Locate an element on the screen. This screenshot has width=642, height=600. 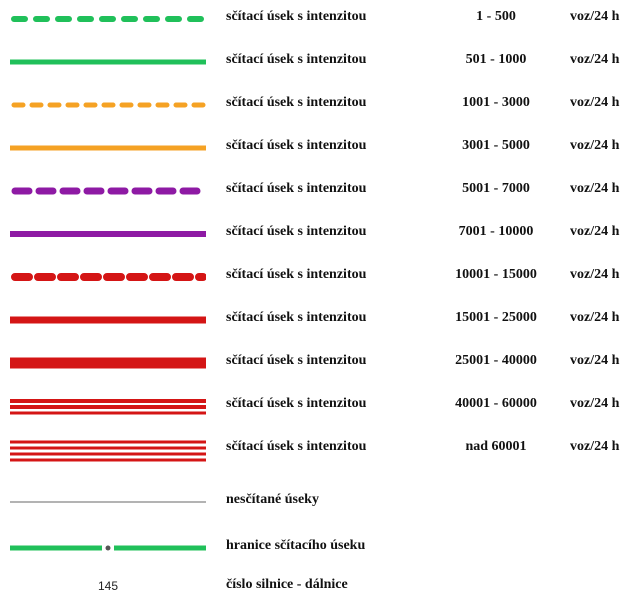
intensity-range: 5001 - 7000 is located at coordinates (496, 188).